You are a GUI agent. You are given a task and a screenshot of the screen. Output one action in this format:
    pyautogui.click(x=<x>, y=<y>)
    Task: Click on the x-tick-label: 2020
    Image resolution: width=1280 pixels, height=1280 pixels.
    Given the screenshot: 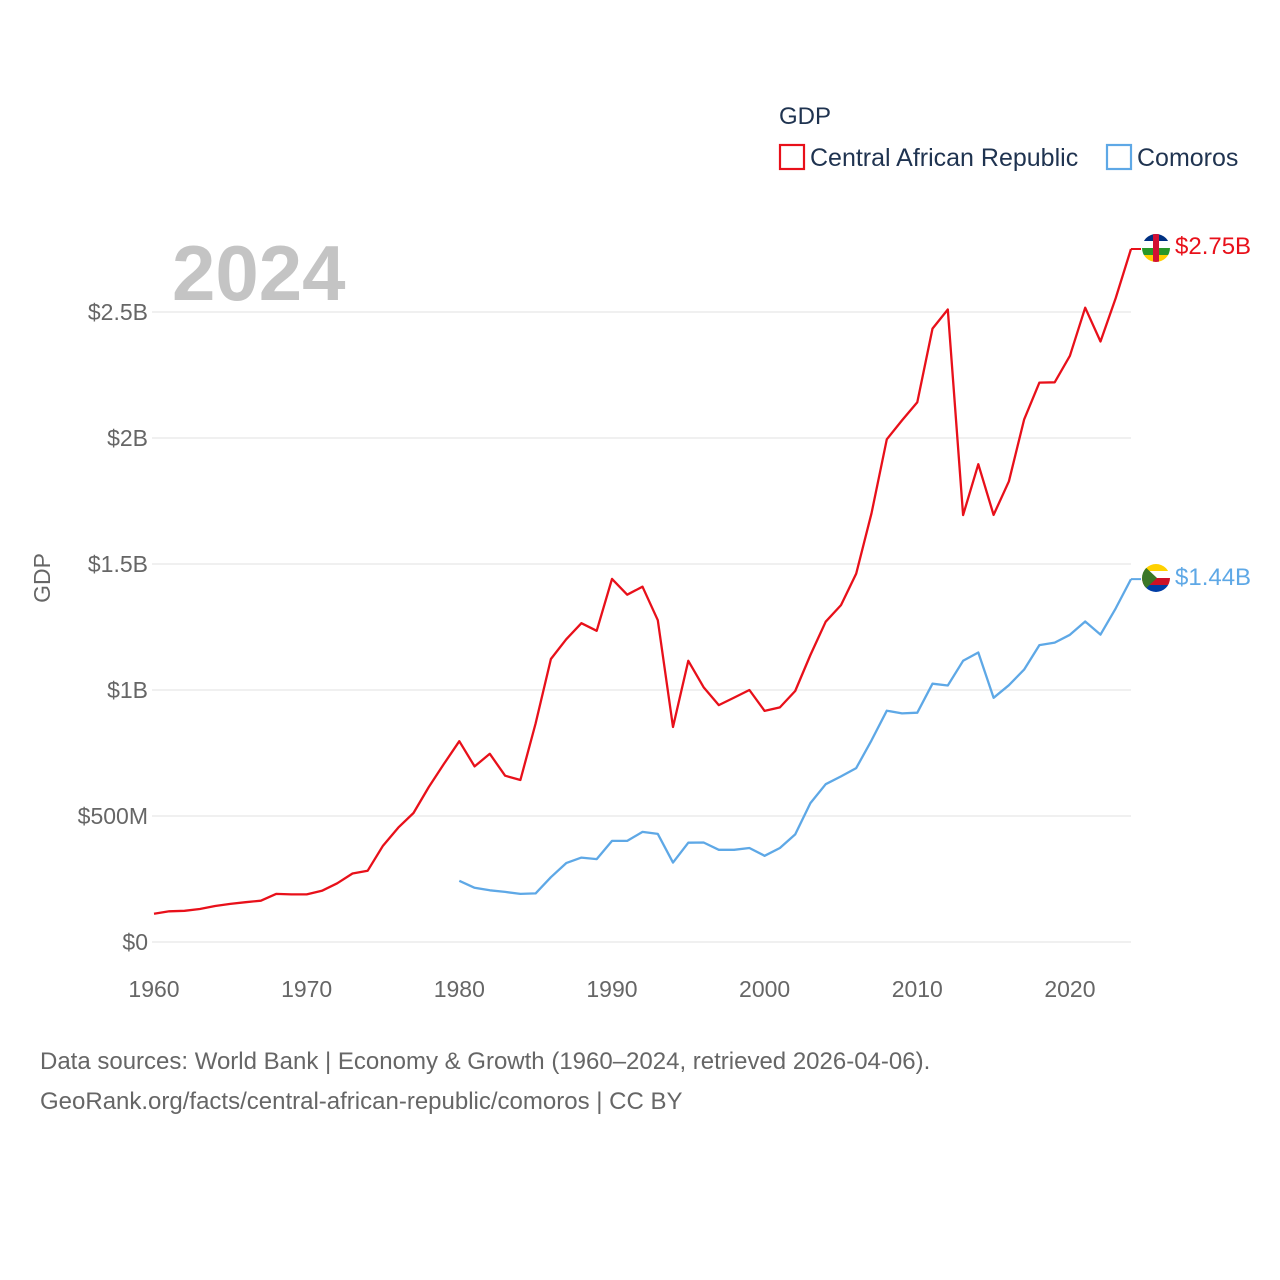 What is the action you would take?
    pyautogui.click(x=1069, y=989)
    